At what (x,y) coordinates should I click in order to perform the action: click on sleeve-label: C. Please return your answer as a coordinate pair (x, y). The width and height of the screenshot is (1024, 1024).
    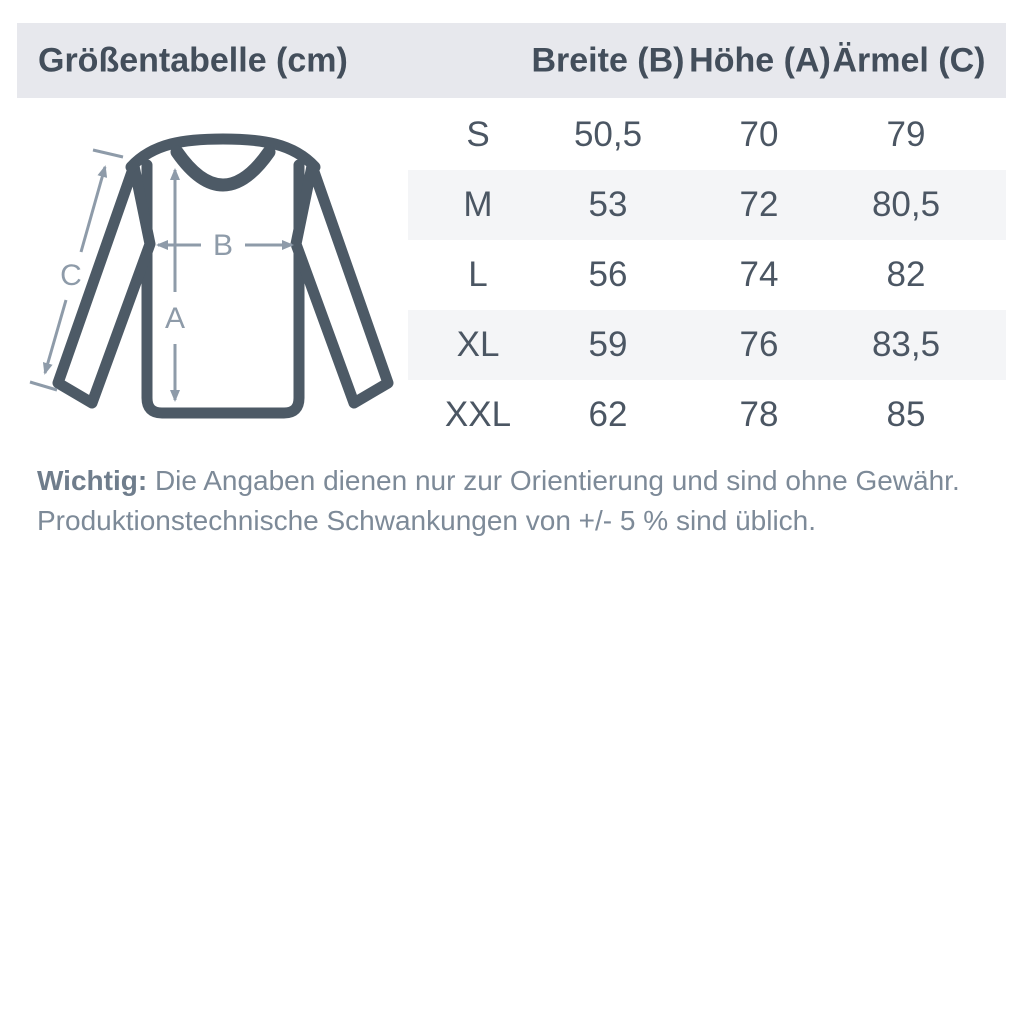
    Looking at the image, I should click on (71, 275).